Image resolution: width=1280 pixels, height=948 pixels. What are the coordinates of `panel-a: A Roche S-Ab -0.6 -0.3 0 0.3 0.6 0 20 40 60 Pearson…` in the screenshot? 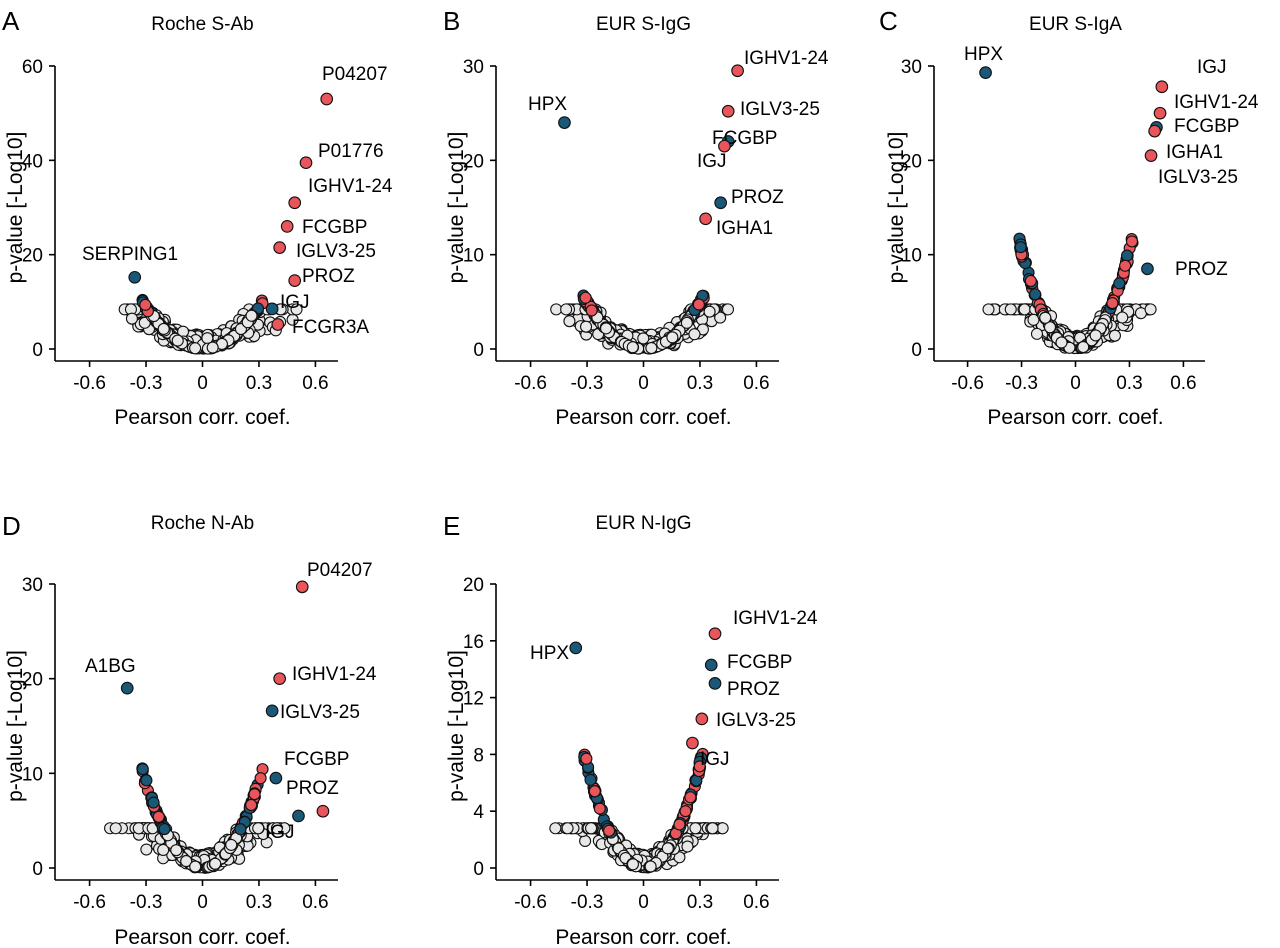 It's located at (197, 217).